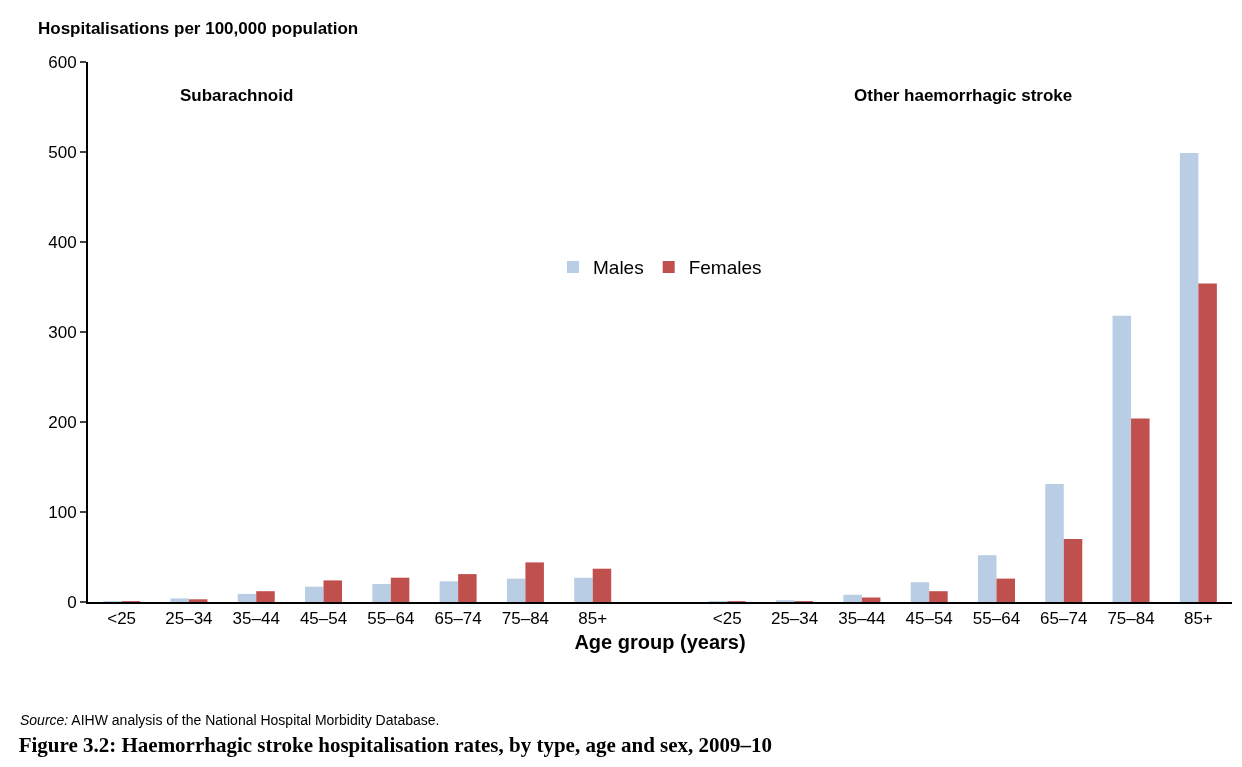  I want to click on x-axis-title: Age group (years), so click(660, 642).